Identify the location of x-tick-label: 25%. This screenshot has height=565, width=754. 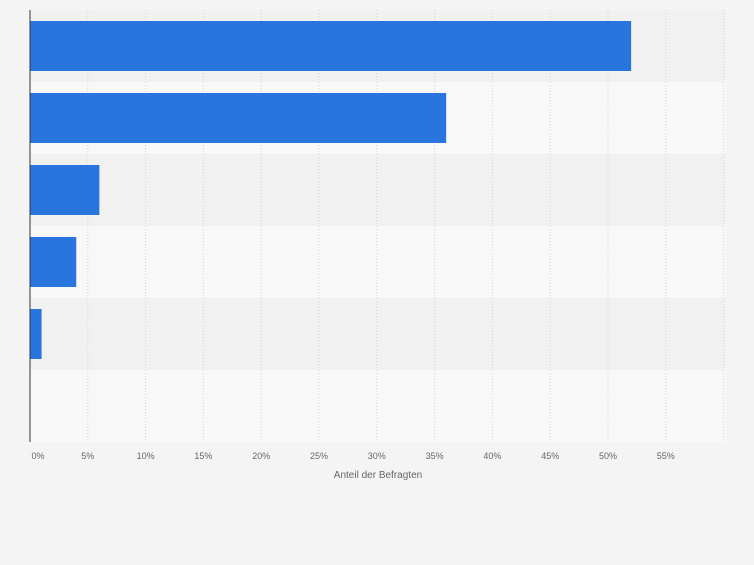
(319, 456).